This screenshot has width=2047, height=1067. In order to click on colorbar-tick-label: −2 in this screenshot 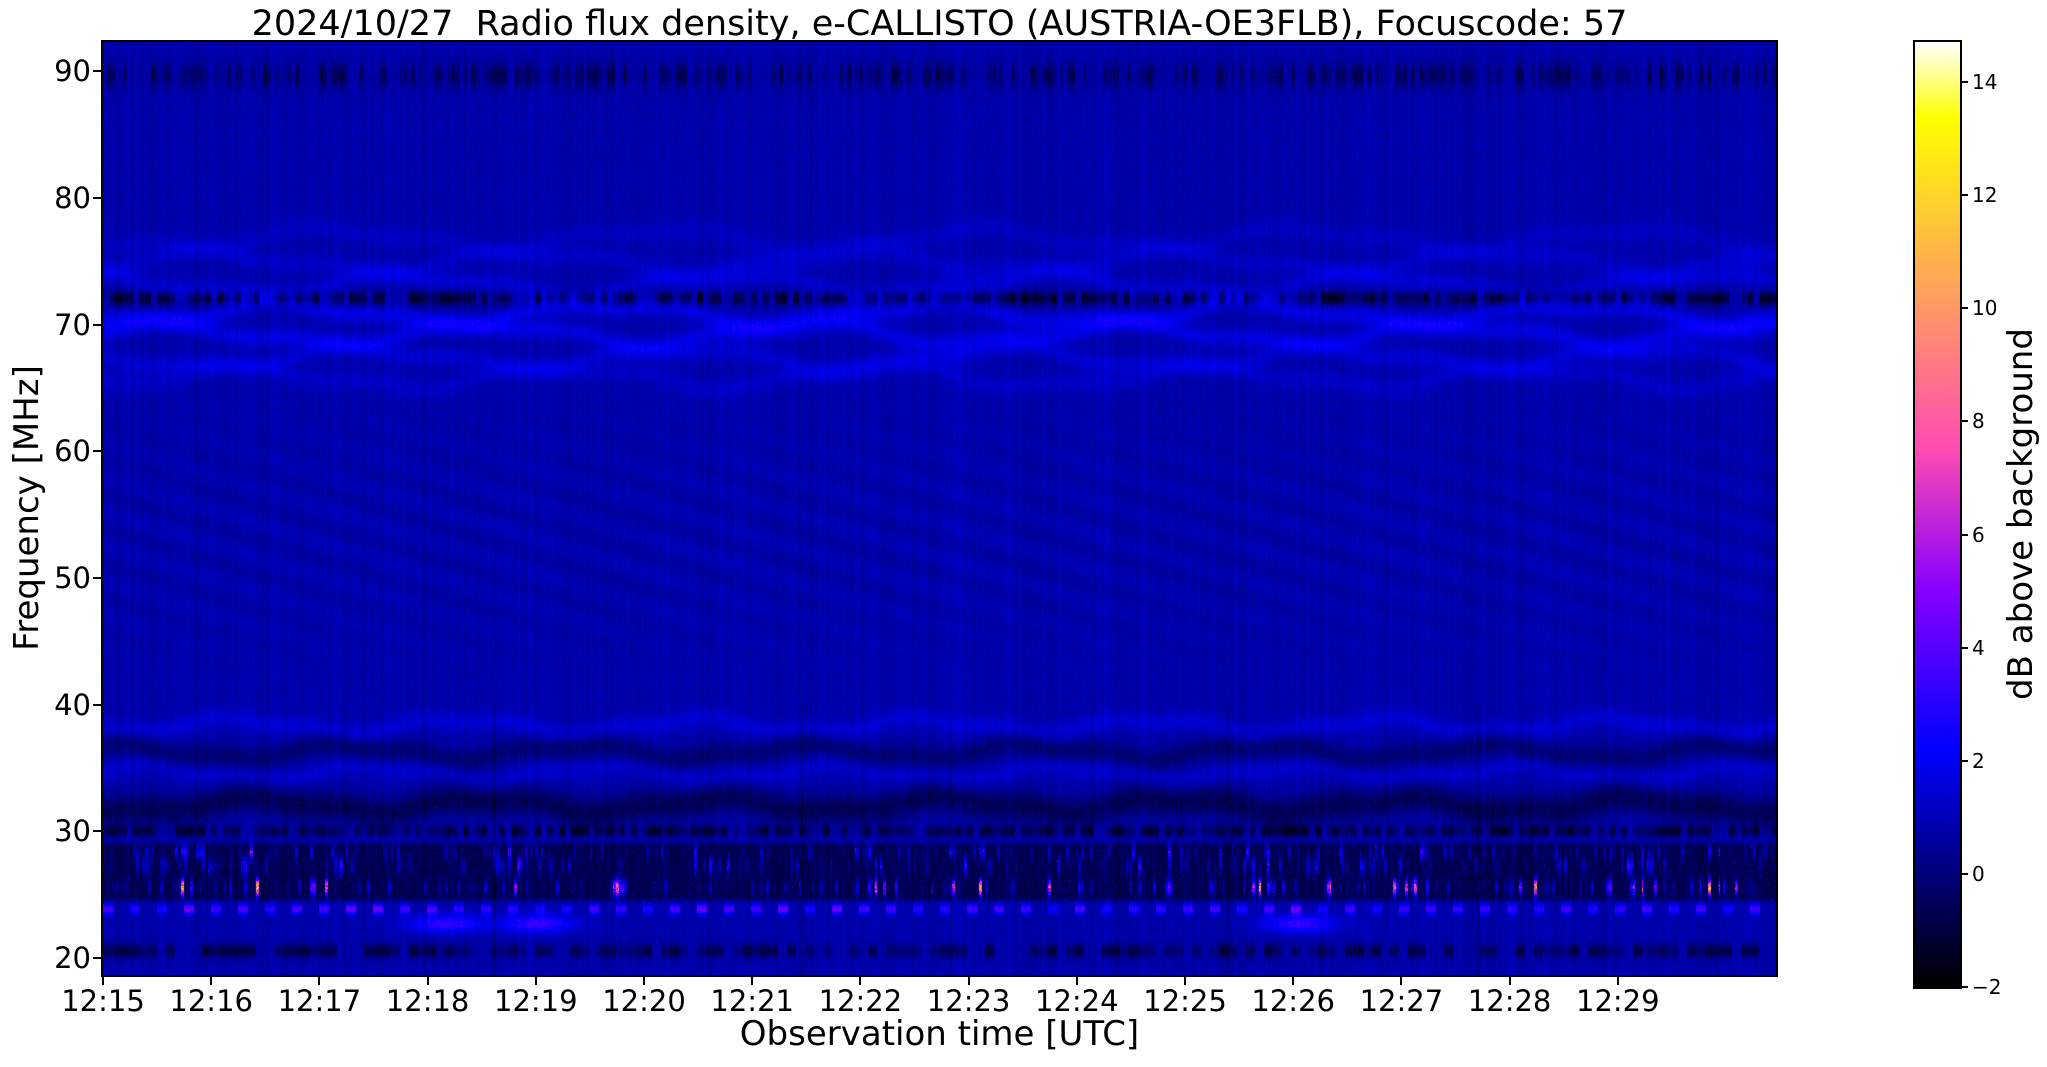, I will do `click(1987, 987)`.